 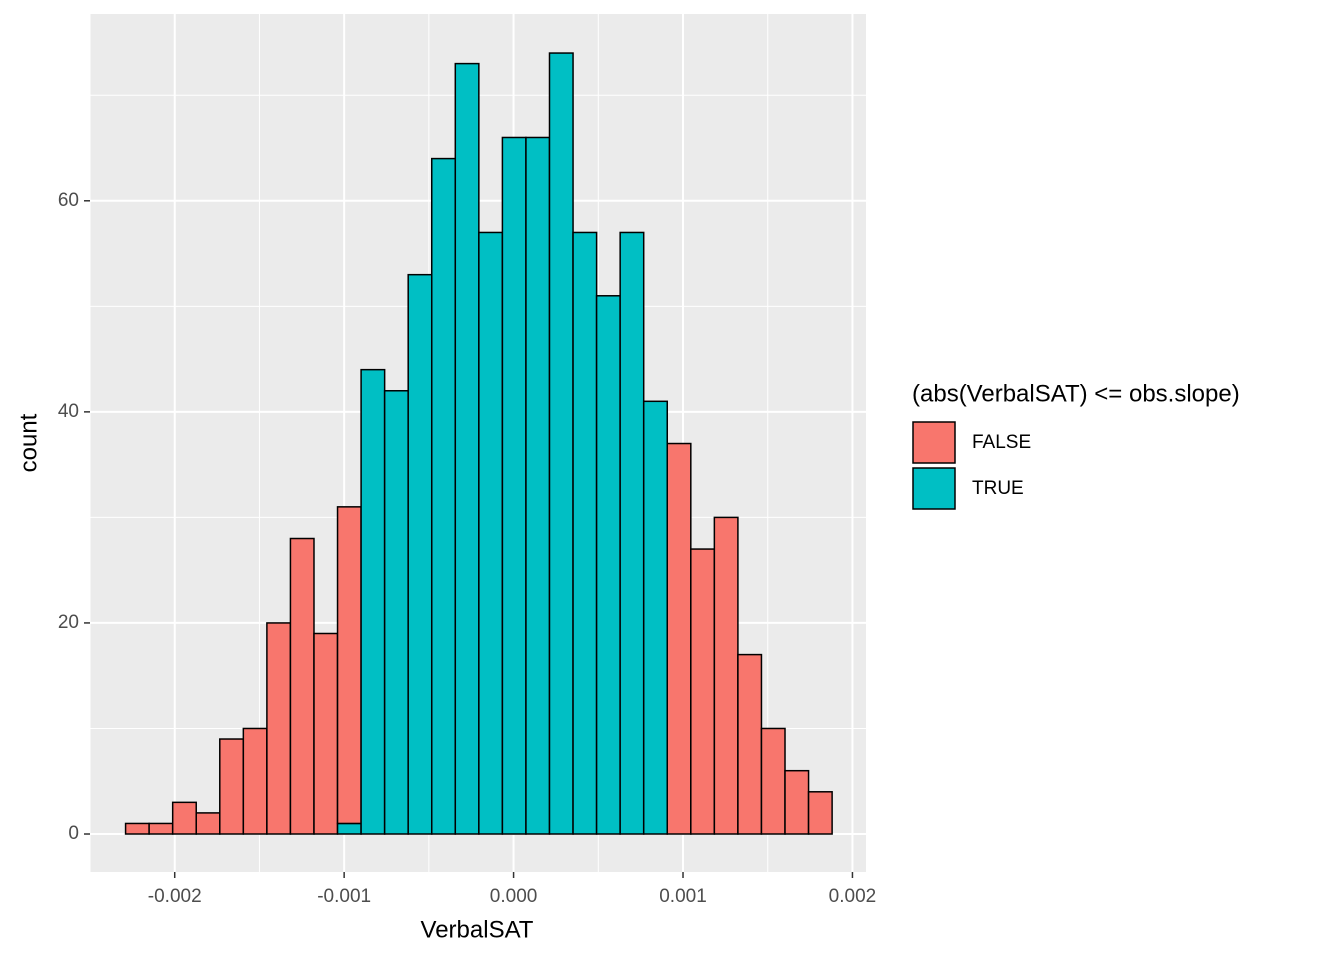 What do you see at coordinates (1076, 393) in the screenshot?
I see `legend-title: (abs(VerbalSAT) <= obs.slope)` at bounding box center [1076, 393].